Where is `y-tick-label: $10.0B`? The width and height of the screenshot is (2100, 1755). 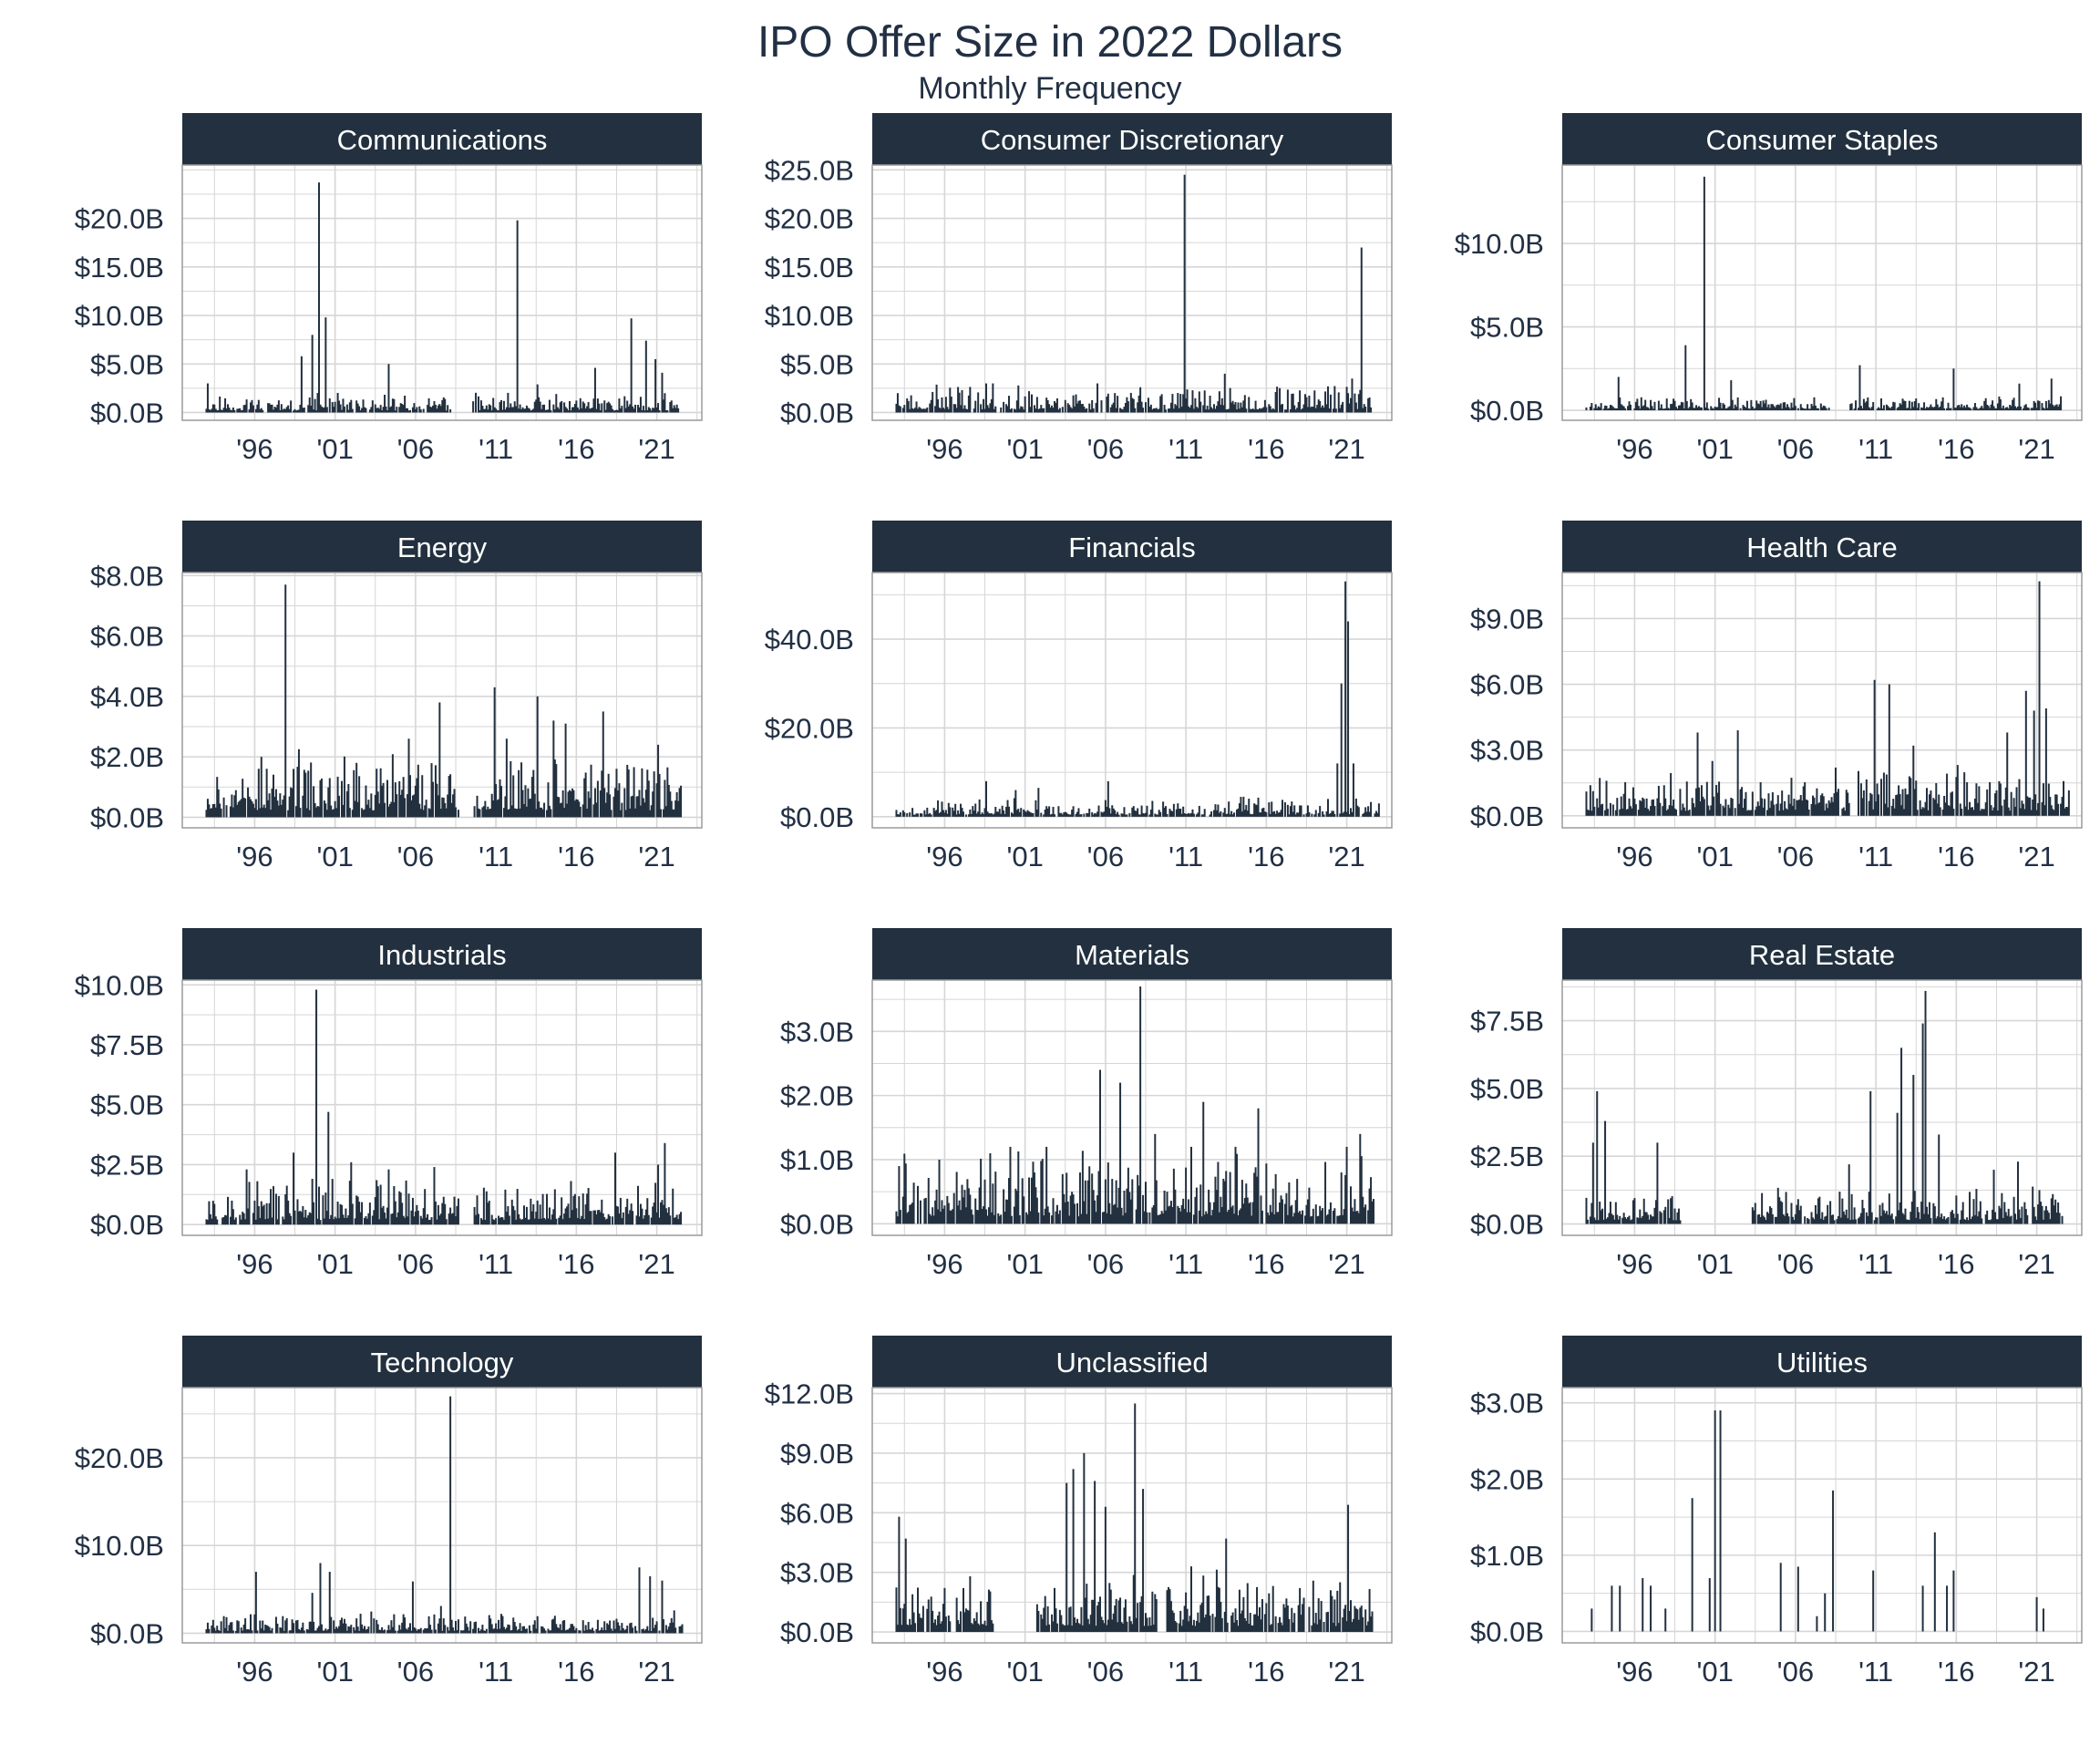
y-tick-label: $10.0B is located at coordinates (119, 985).